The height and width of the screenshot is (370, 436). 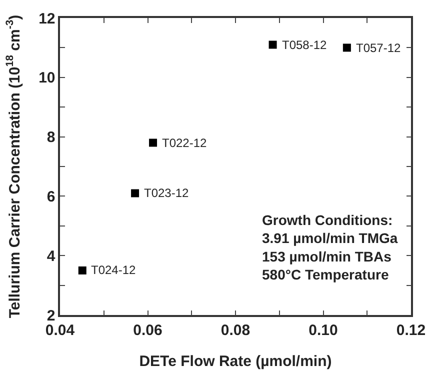 I want to click on x-tick-label: 0.10, so click(x=323, y=330).